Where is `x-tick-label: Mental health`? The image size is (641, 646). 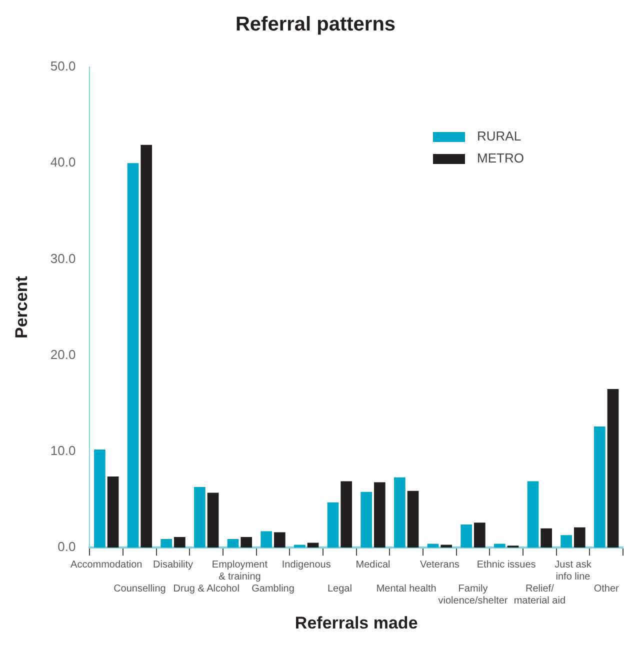 x-tick-label: Mental health is located at coordinates (406, 588).